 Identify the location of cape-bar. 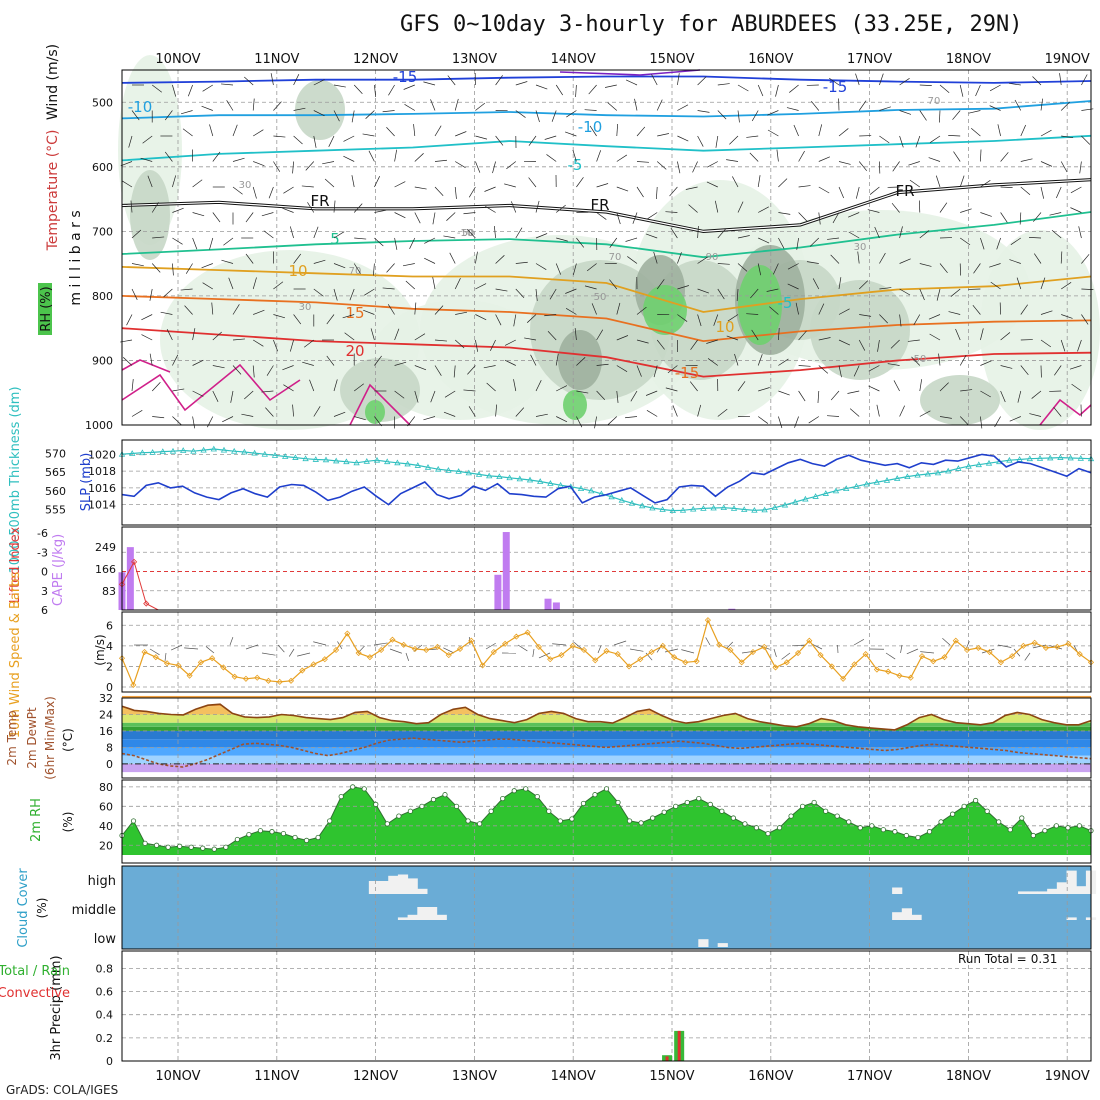
(506, 571).